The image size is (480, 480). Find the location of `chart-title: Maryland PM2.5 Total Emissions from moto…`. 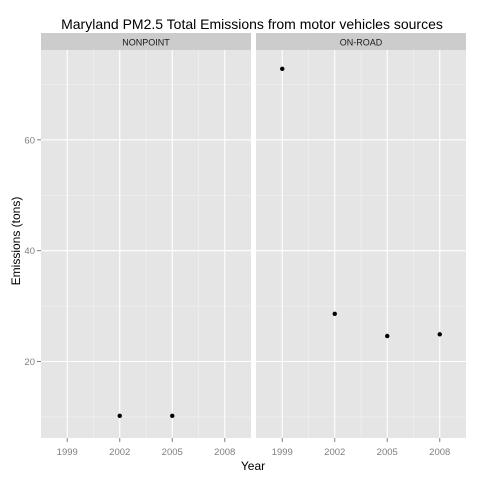

chart-title: Maryland PM2.5 Total Emissions from moto… is located at coordinates (252, 24).